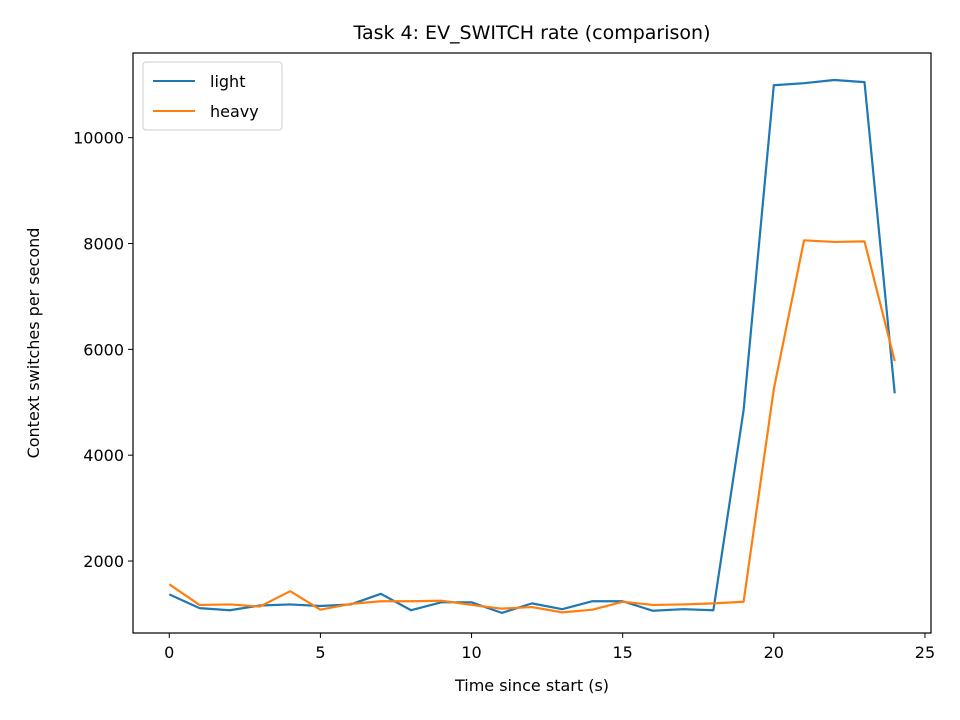 Image resolution: width=960 pixels, height=720 pixels. What do you see at coordinates (103, 455) in the screenshot?
I see `y-tick-label: 4000` at bounding box center [103, 455].